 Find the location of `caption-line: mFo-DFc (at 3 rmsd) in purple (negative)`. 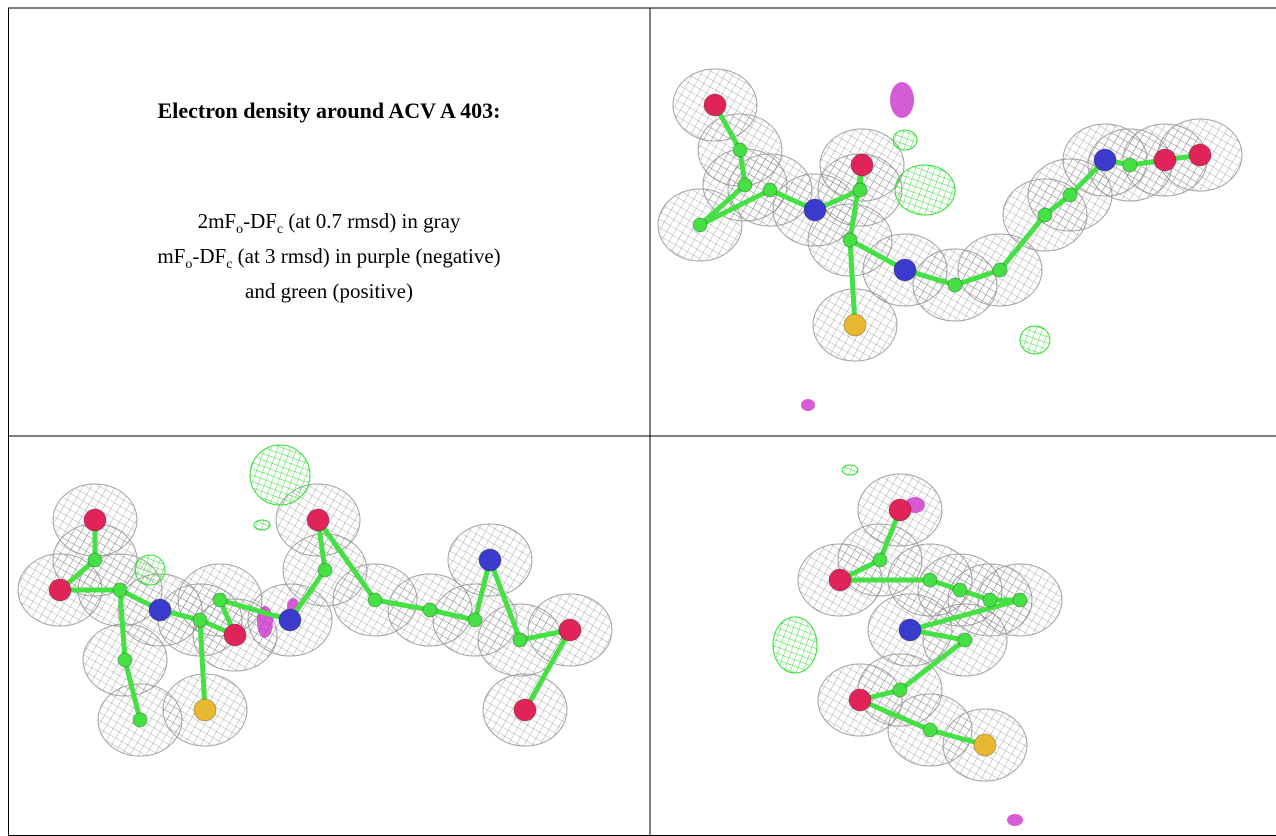

caption-line: mFo-DFc (at 3 rmsd) in purple (negative) is located at coordinates (329, 260).